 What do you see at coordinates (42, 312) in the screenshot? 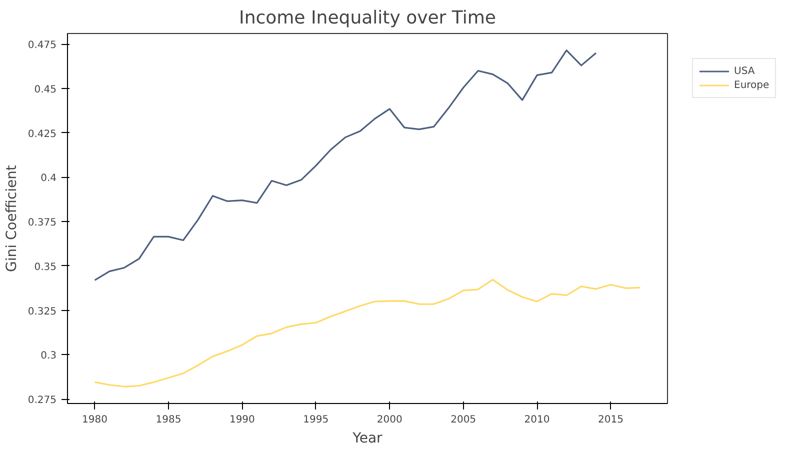
I see `y-tick-label: 0.325` at bounding box center [42, 312].